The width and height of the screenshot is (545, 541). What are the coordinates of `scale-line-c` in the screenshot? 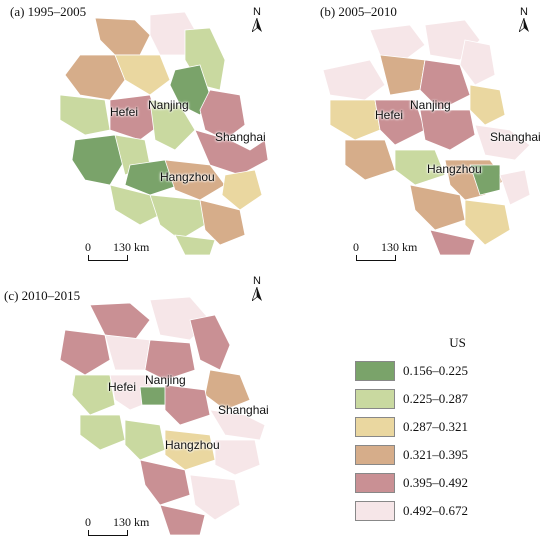 It's located at (108, 533).